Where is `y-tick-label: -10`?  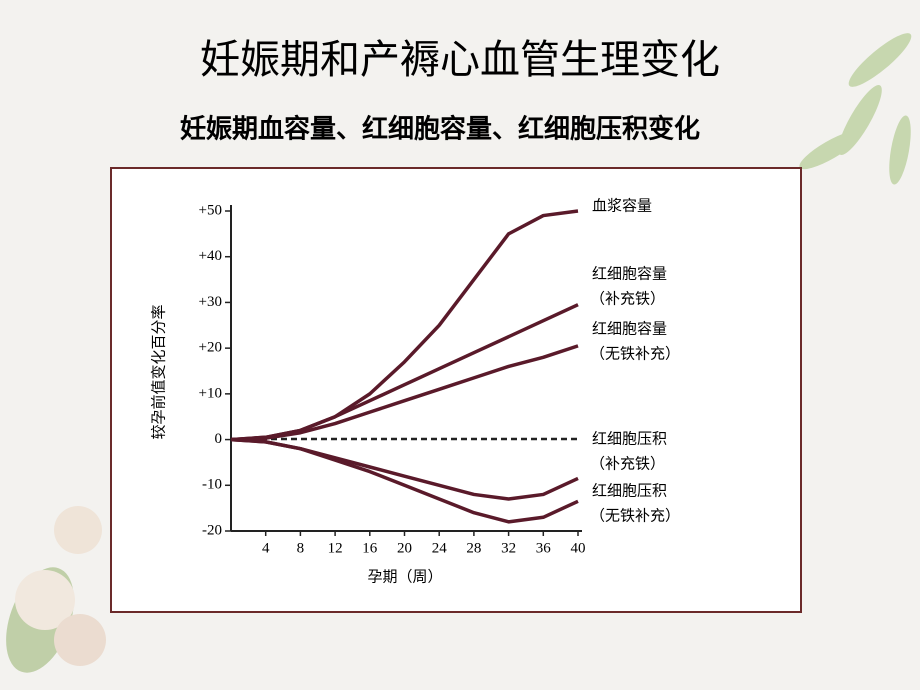 y-tick-label: -10 is located at coordinates (212, 485).